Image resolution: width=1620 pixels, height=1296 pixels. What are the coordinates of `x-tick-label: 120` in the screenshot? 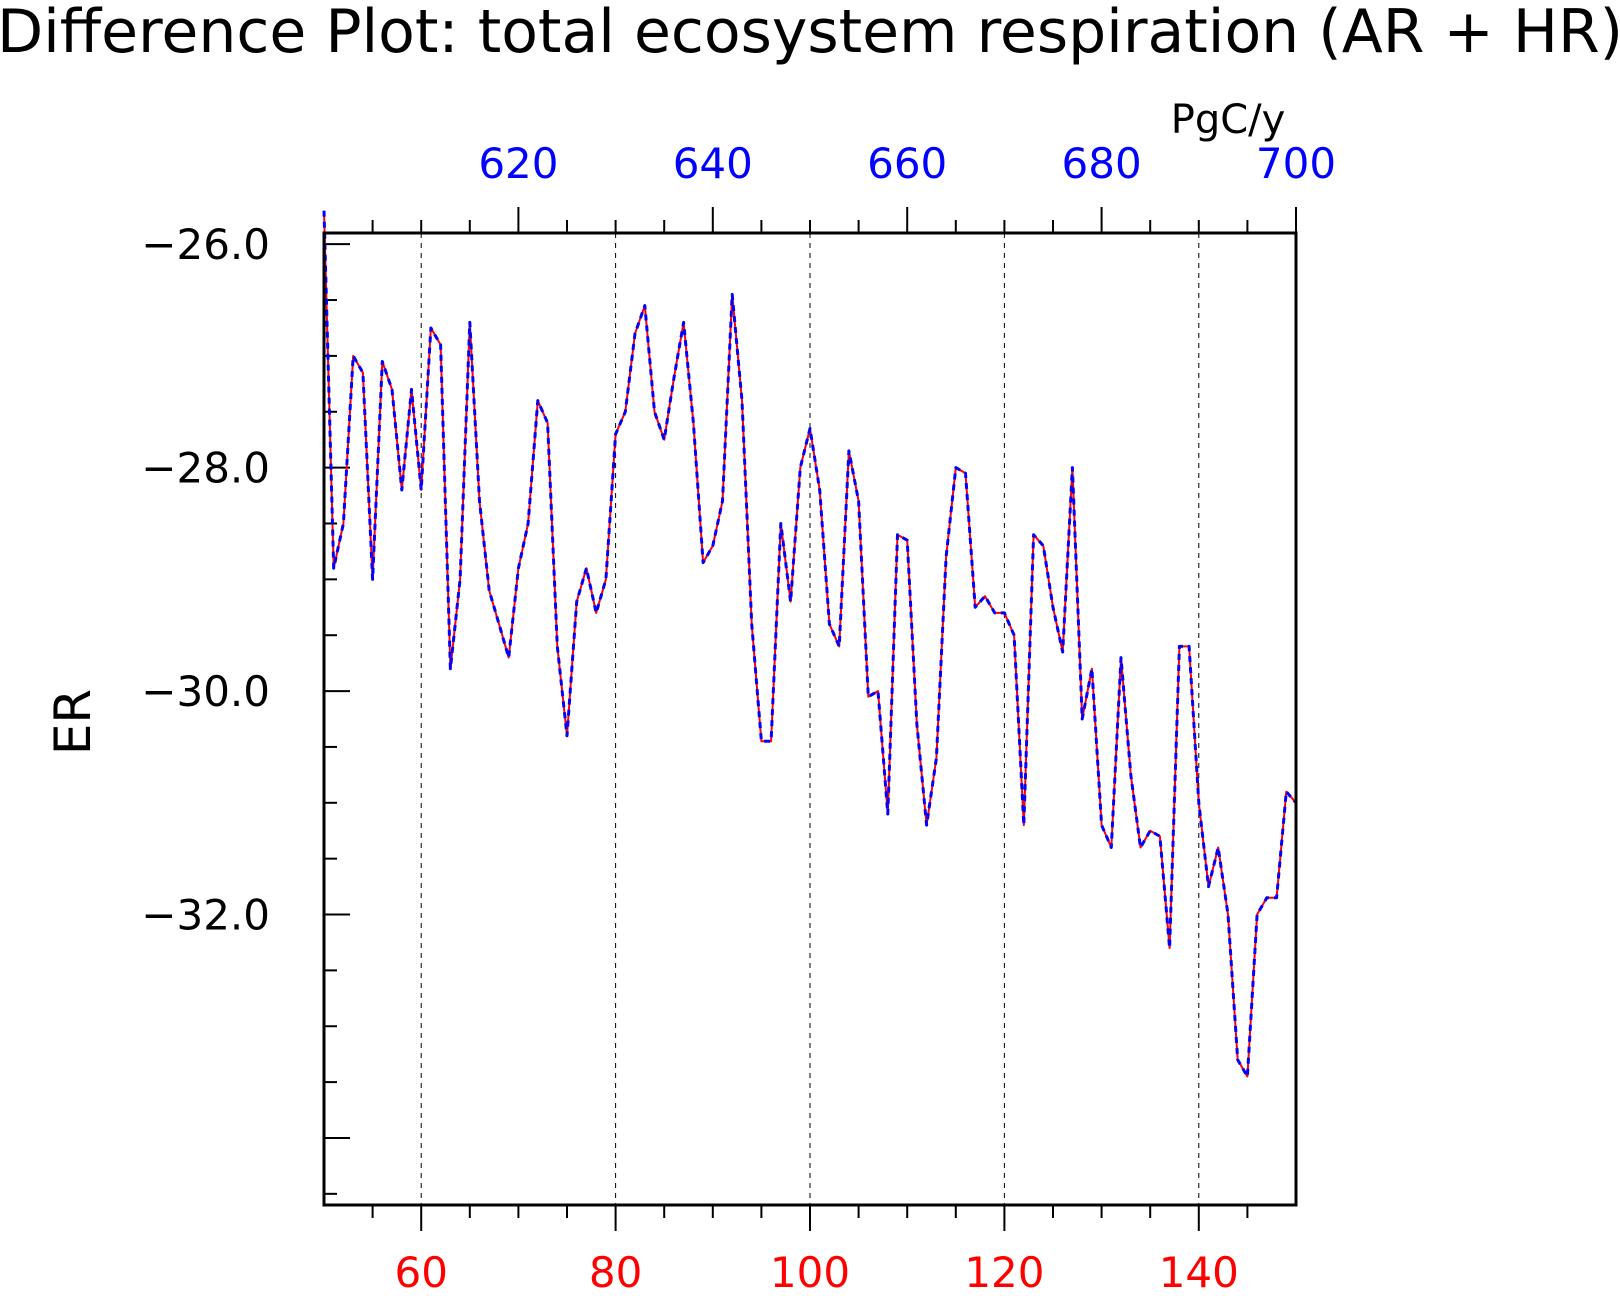 It's located at (1004, 1272).